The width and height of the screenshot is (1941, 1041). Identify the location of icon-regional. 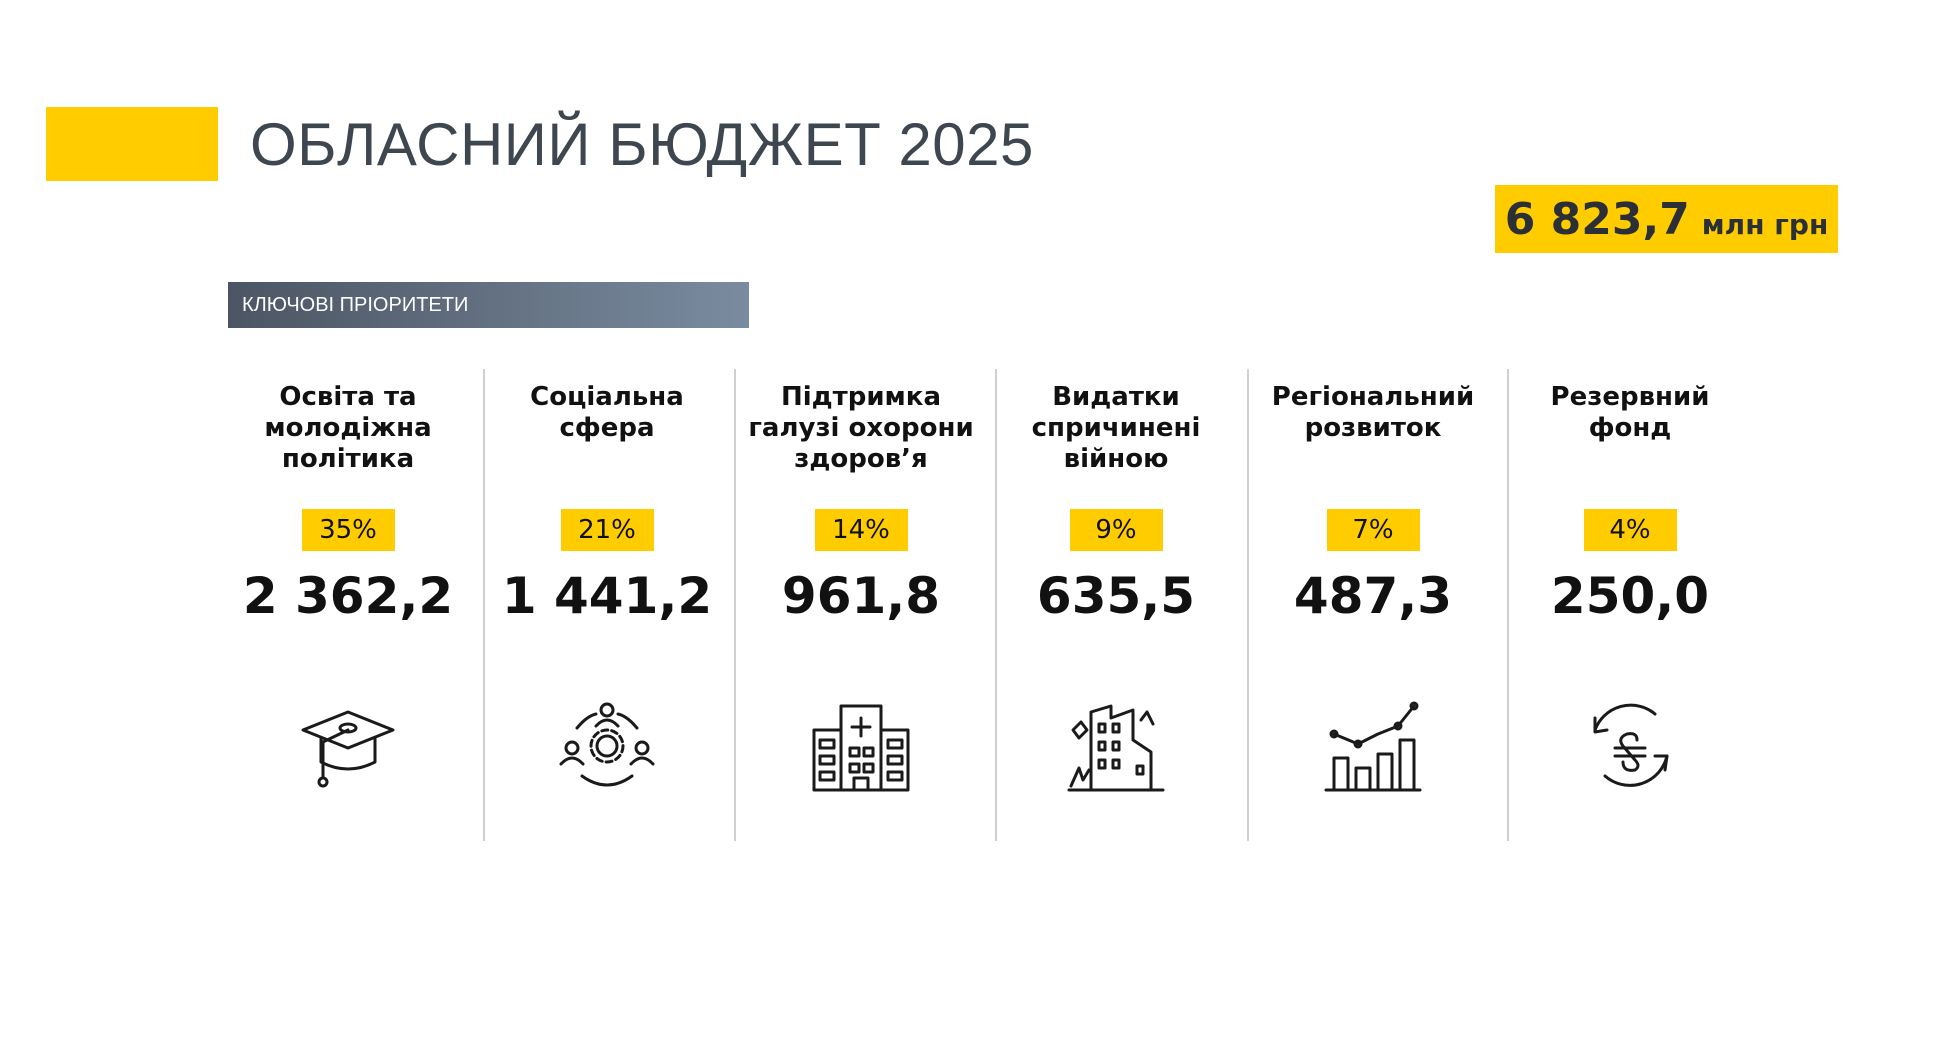
(1373, 746).